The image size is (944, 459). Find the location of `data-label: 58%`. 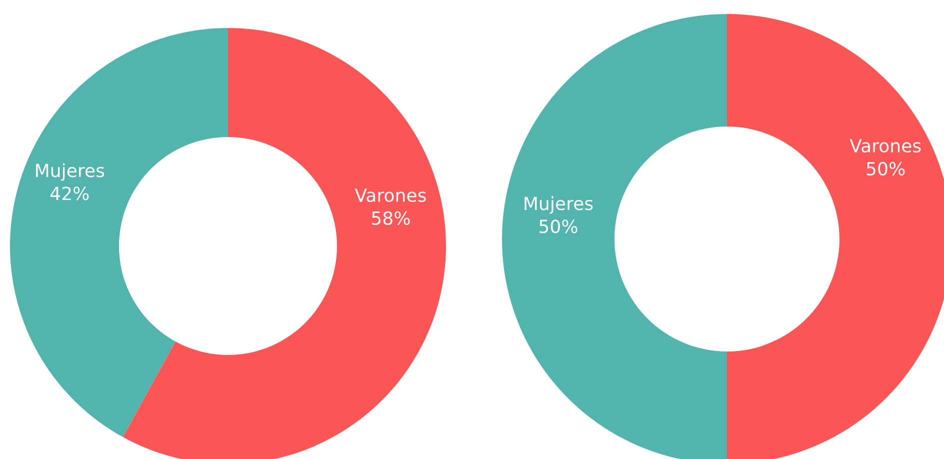

data-label: 58% is located at coordinates (391, 218).